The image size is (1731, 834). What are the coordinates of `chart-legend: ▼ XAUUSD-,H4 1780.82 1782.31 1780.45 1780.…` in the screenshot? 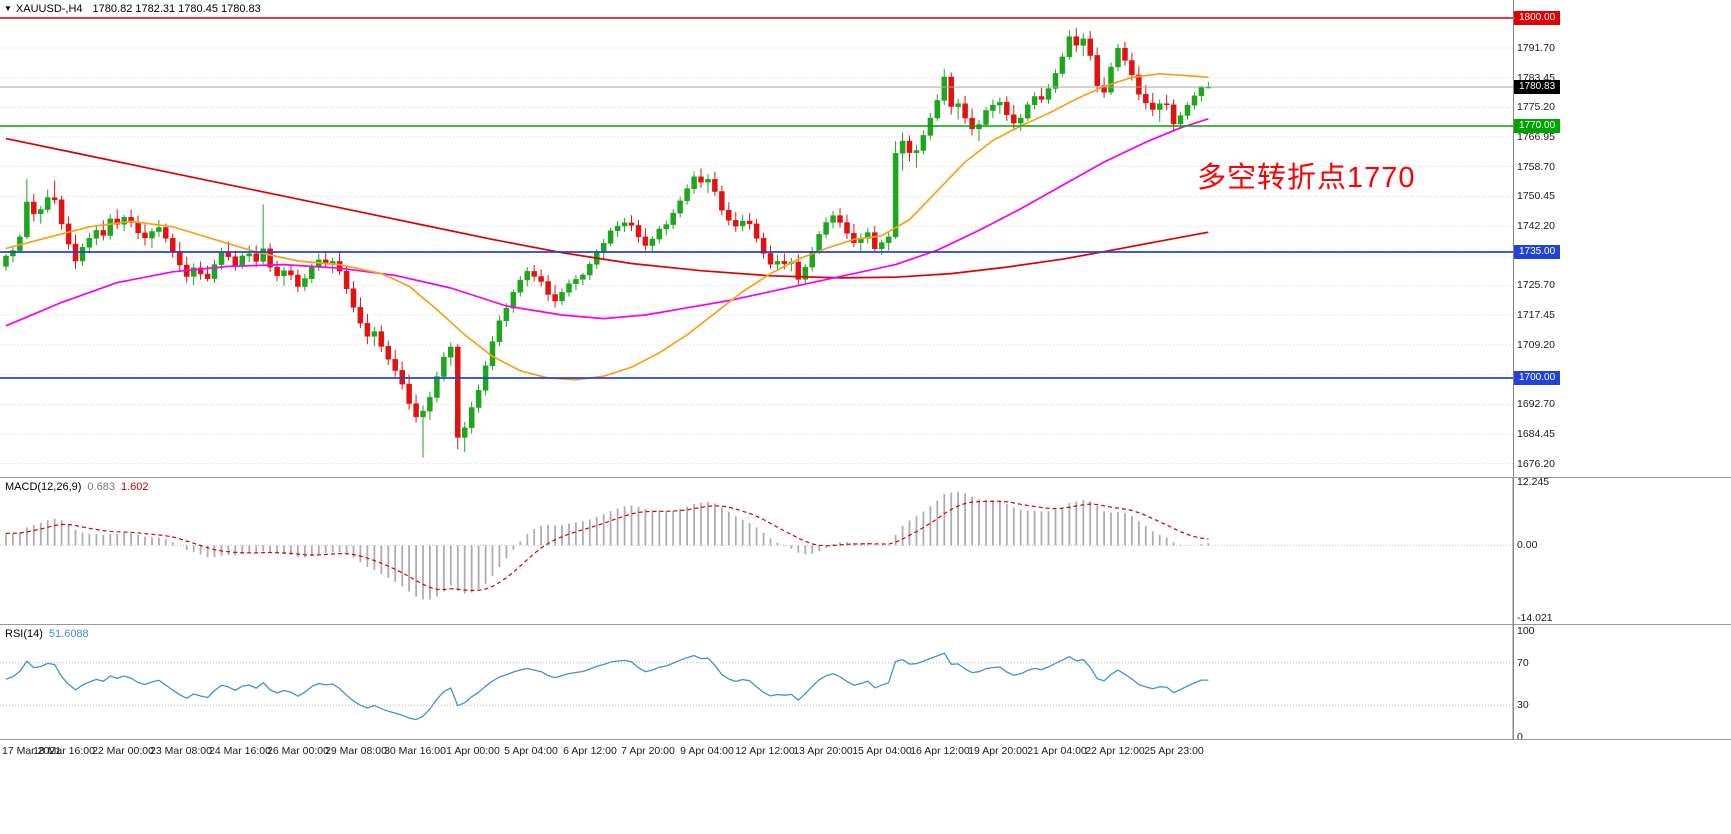 It's located at (132, 9).